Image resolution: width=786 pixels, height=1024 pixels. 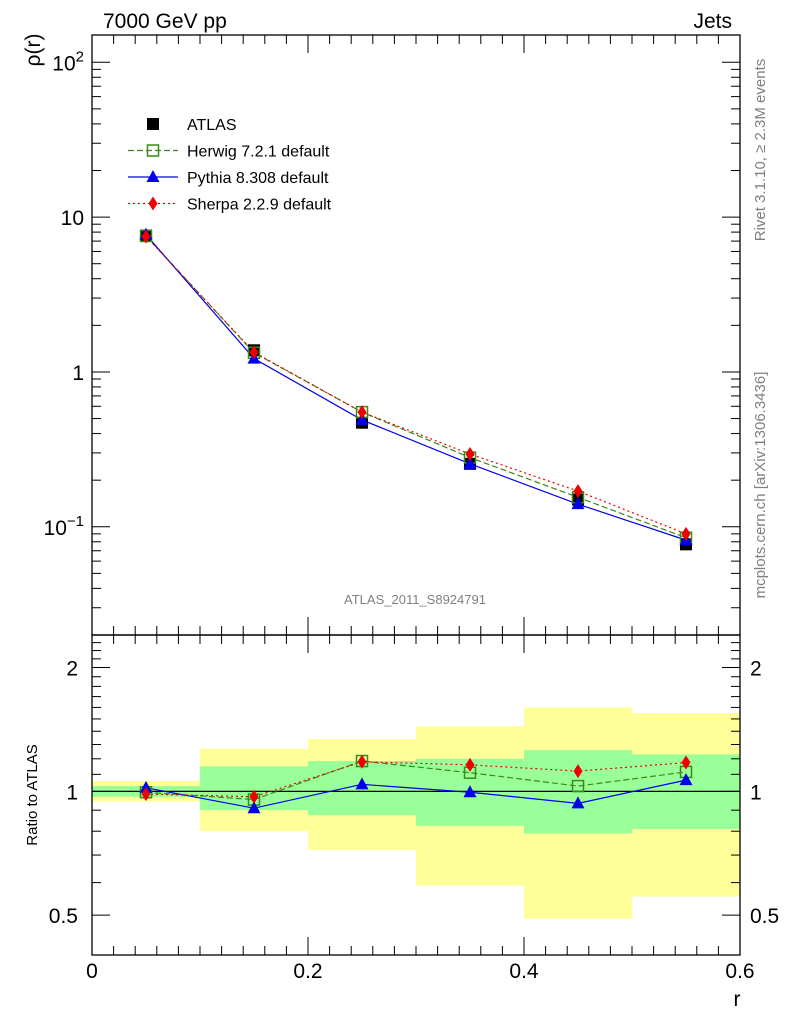 What do you see at coordinates (68, 61) in the screenshot?
I see `y-tick-label-main: 10²` at bounding box center [68, 61].